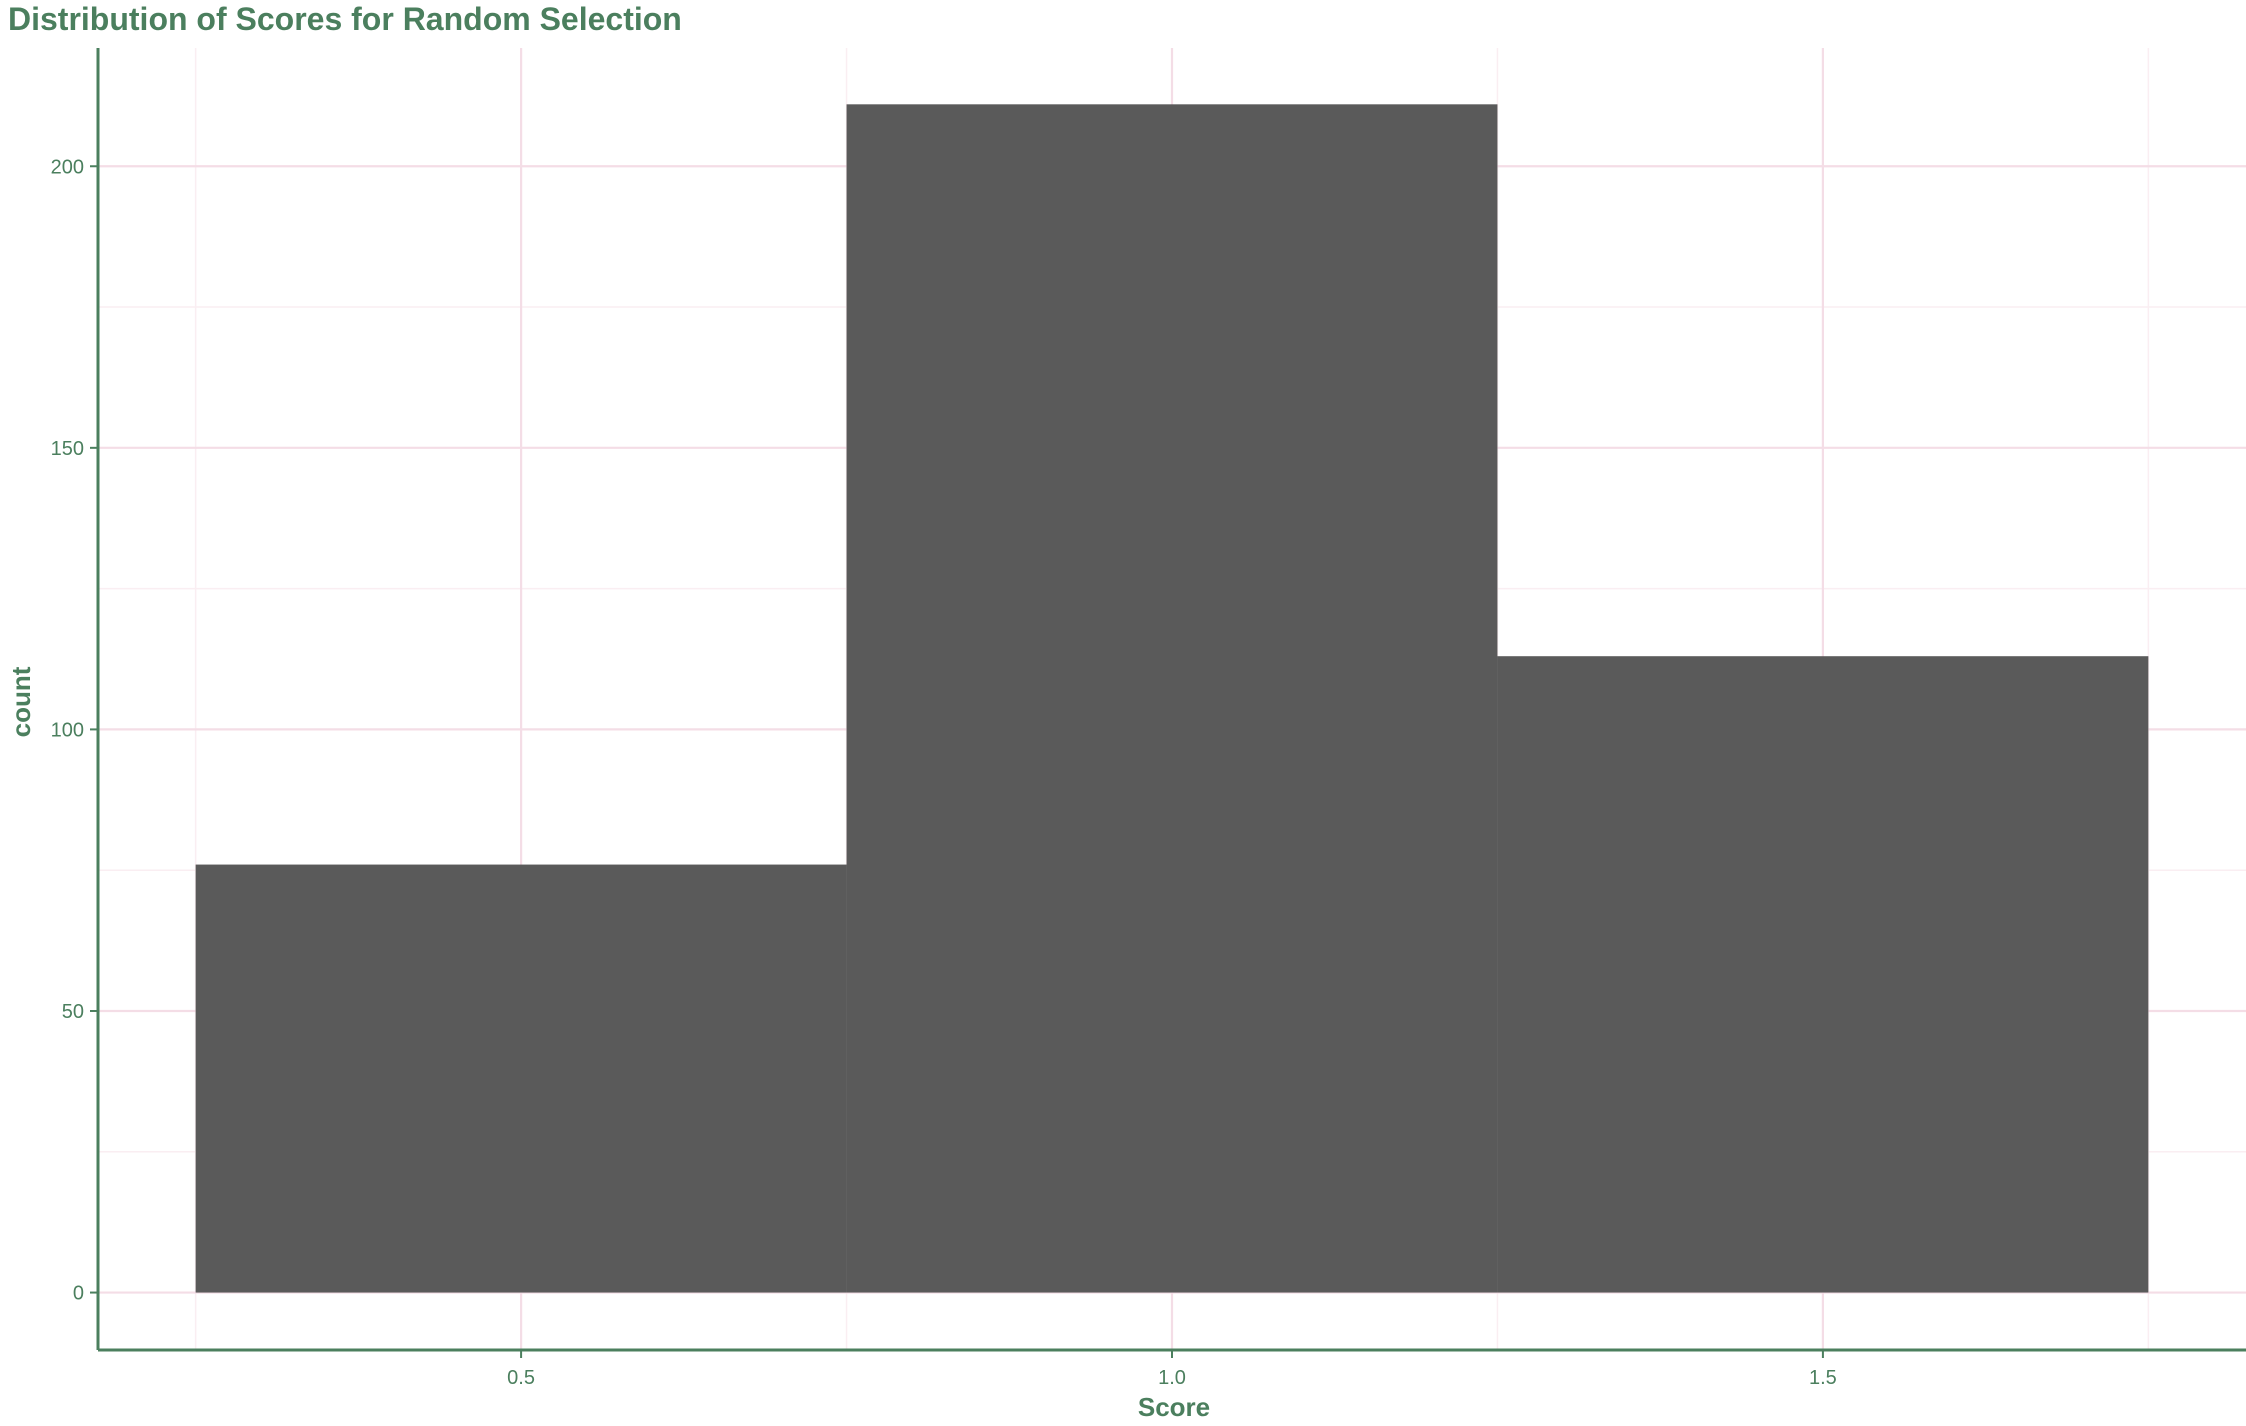 This screenshot has height=1426, width=2246. What do you see at coordinates (1172, 1378) in the screenshot?
I see `x-tick-label: 1.0` at bounding box center [1172, 1378].